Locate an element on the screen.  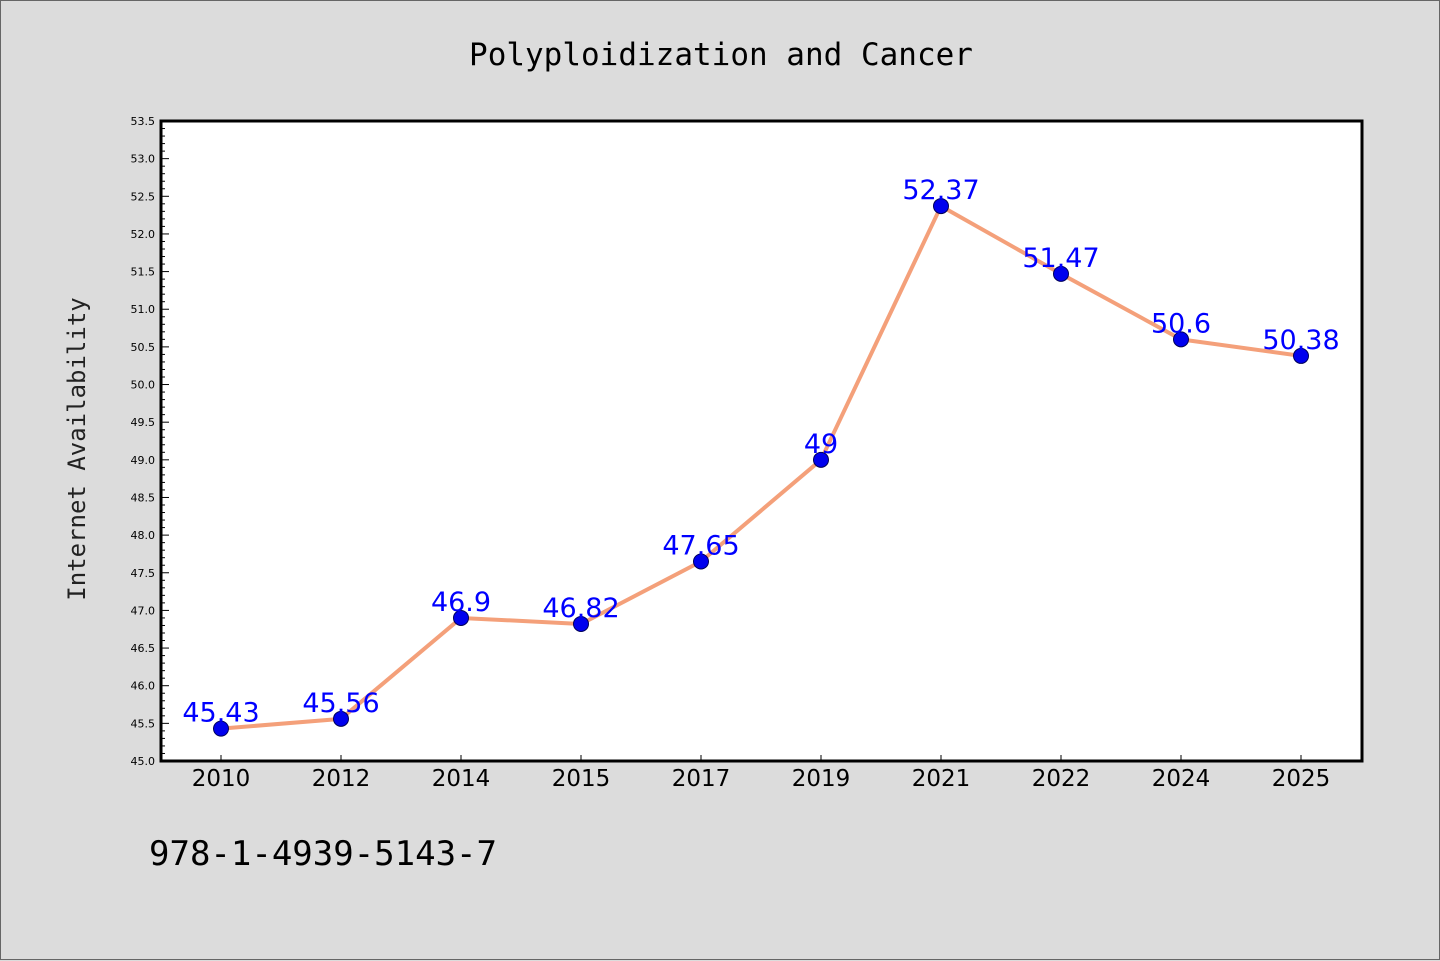
data-label: 47.65 is located at coordinates (700, 545).